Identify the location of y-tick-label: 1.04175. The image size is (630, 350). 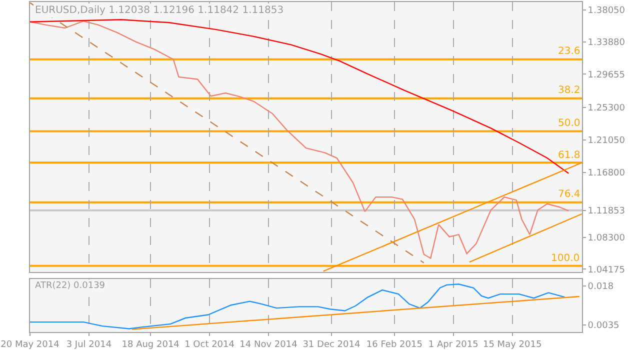
(607, 270).